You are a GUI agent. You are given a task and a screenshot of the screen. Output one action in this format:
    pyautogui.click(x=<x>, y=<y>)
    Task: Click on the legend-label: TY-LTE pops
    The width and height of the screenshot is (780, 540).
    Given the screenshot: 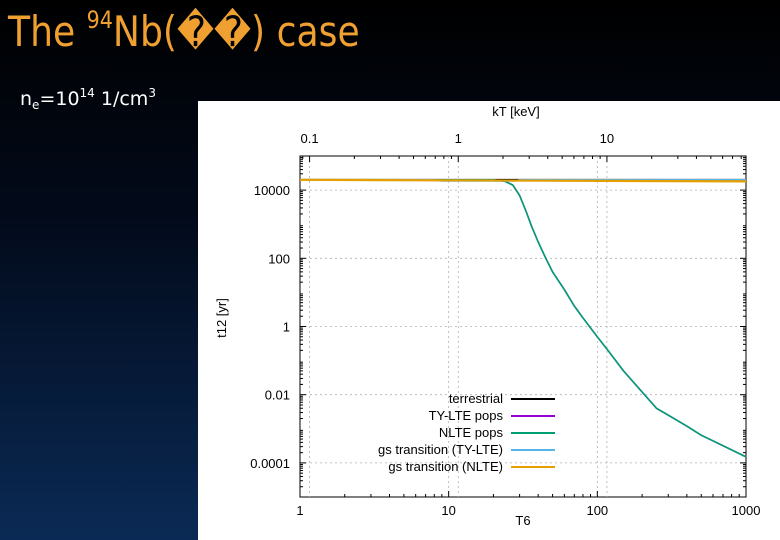 What is the action you would take?
    pyautogui.click(x=466, y=415)
    